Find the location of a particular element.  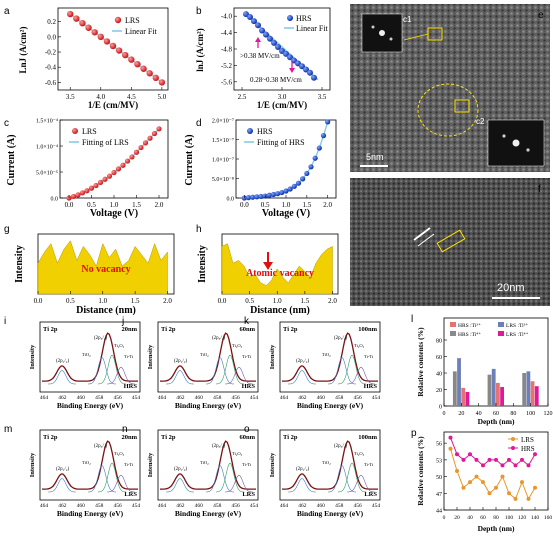

p-x-tick-label: 60 is located at coordinates (483, 518).